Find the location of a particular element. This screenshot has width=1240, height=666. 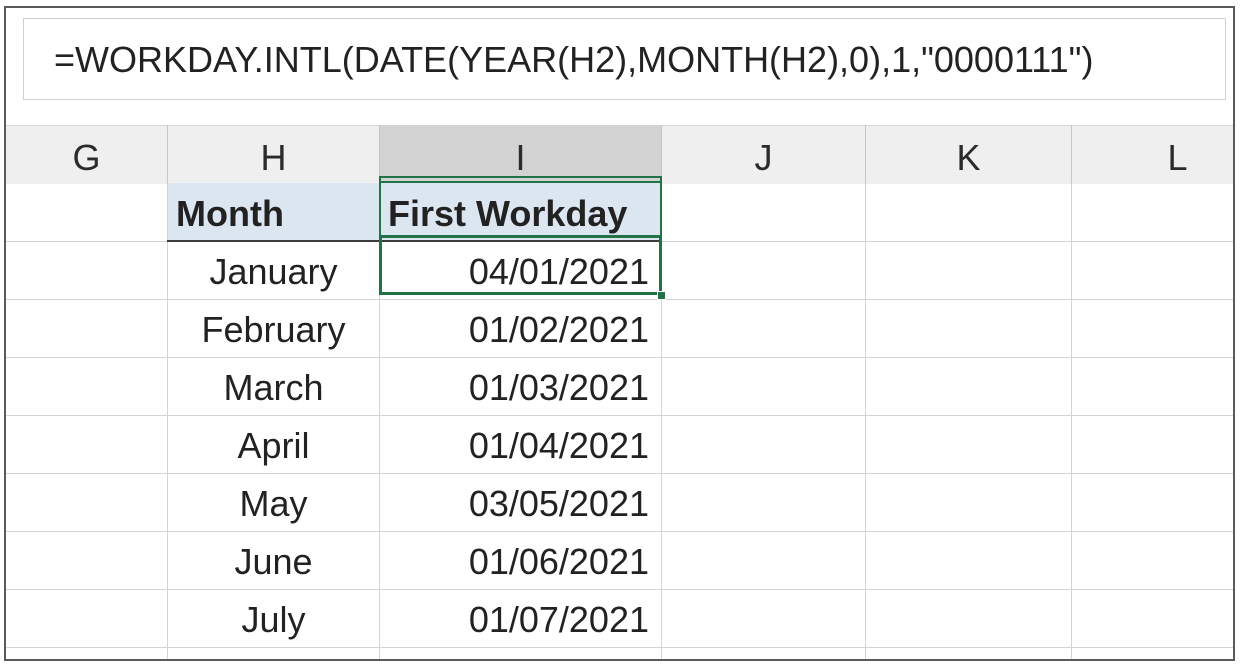

column-header-k: K is located at coordinates (968, 157).